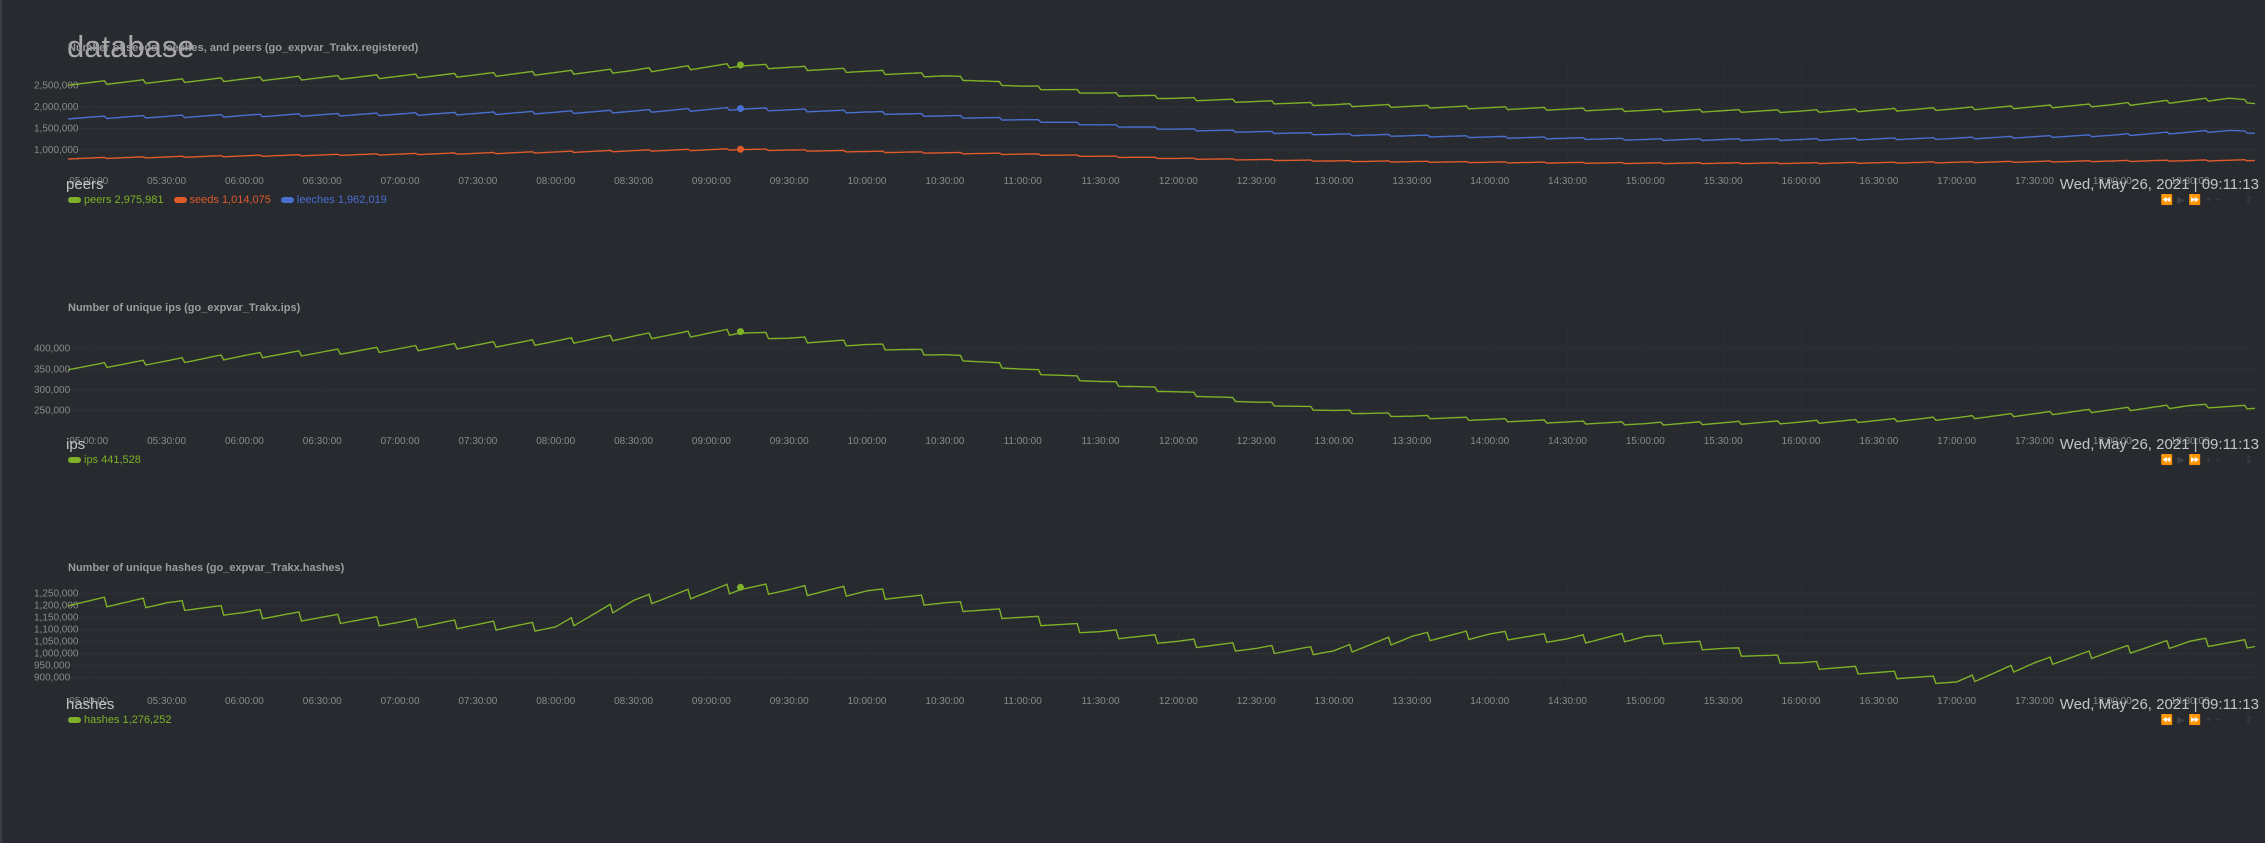 The height and width of the screenshot is (843, 2265). What do you see at coordinates (131, 46) in the screenshot?
I see `page-title: database` at bounding box center [131, 46].